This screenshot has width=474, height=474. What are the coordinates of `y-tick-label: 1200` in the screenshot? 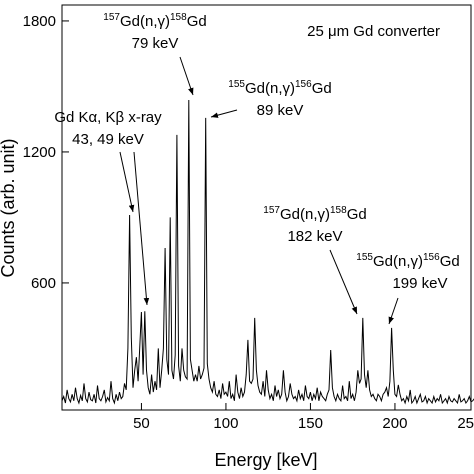 It's located at (39, 152).